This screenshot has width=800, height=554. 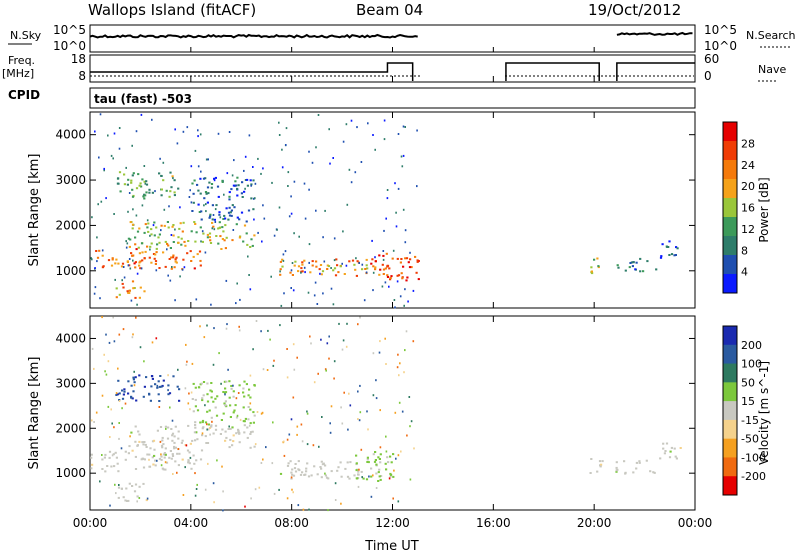 I want to click on nave-tick-bottom: 0, so click(x=708, y=76).